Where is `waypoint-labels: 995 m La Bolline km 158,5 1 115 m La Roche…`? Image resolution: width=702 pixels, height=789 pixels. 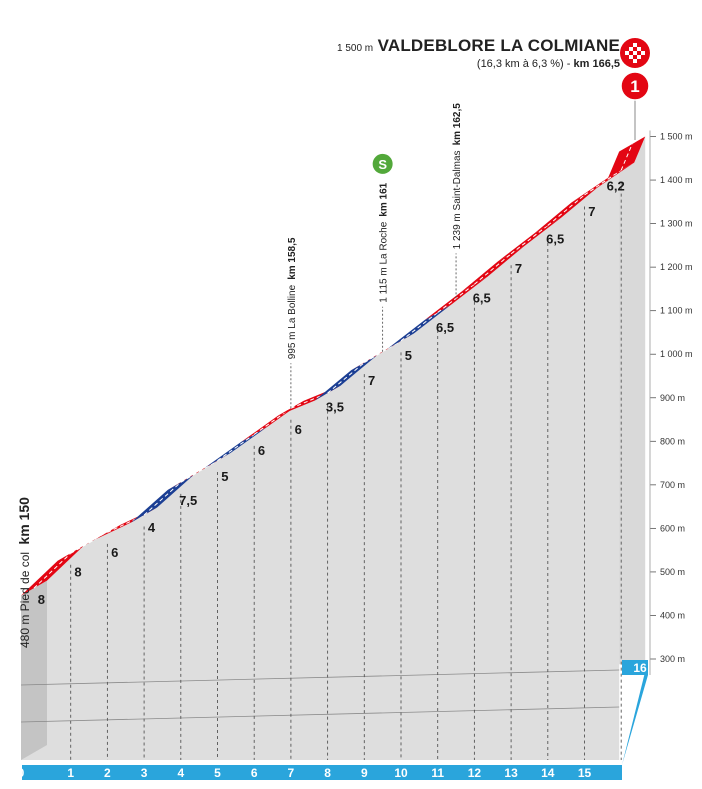
waypoint-labels: 995 m La Bolline km 158,5 1 115 m La Roche… is located at coordinates (375, 256).